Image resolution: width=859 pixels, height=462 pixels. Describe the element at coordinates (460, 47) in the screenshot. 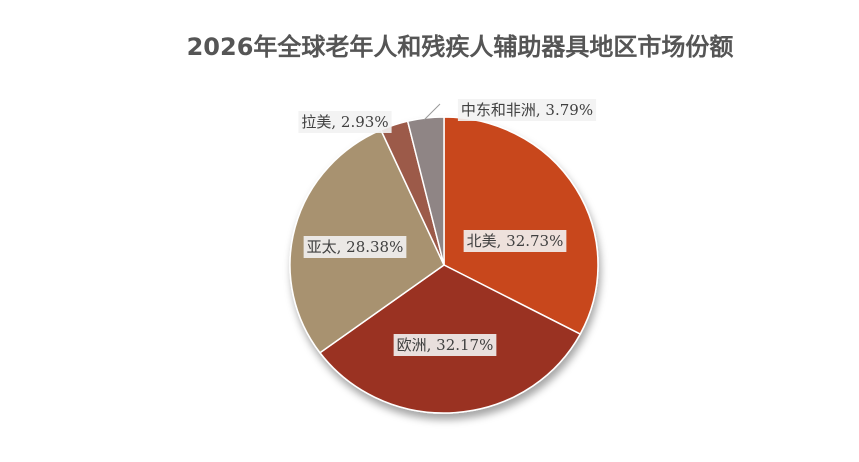

I see `chart-title: 2026年全球老年人和残疾人辅助器具地区市场份额` at that location.